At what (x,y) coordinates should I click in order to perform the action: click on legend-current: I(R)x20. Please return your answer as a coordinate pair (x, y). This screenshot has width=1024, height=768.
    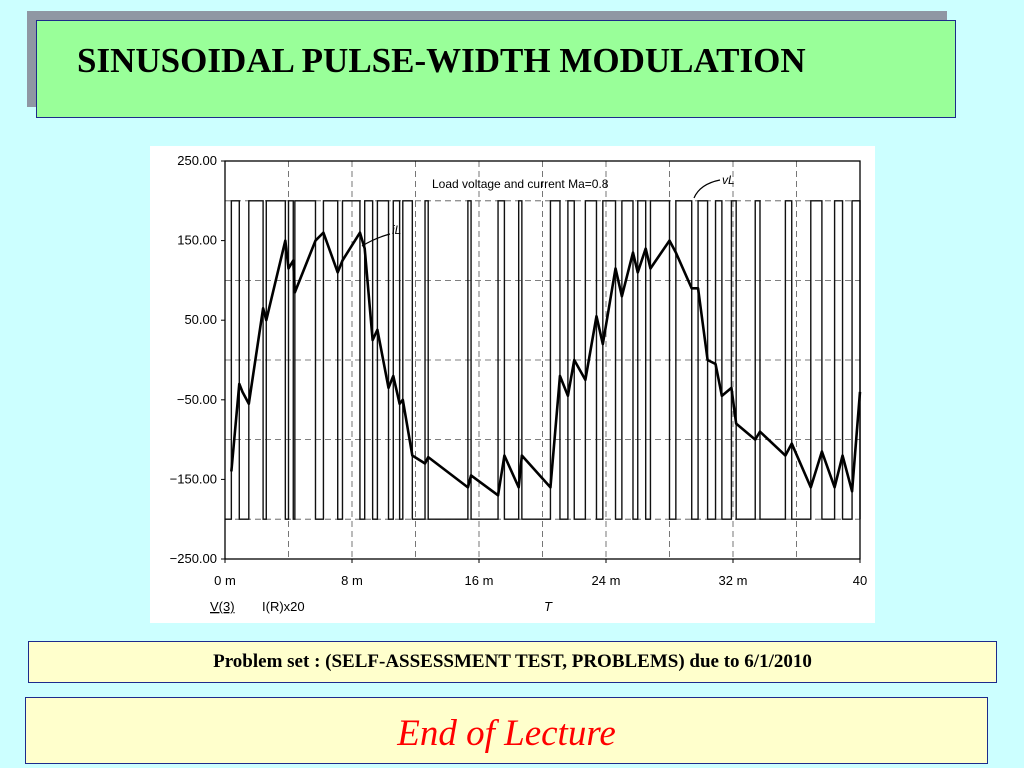
    Looking at the image, I should click on (283, 606).